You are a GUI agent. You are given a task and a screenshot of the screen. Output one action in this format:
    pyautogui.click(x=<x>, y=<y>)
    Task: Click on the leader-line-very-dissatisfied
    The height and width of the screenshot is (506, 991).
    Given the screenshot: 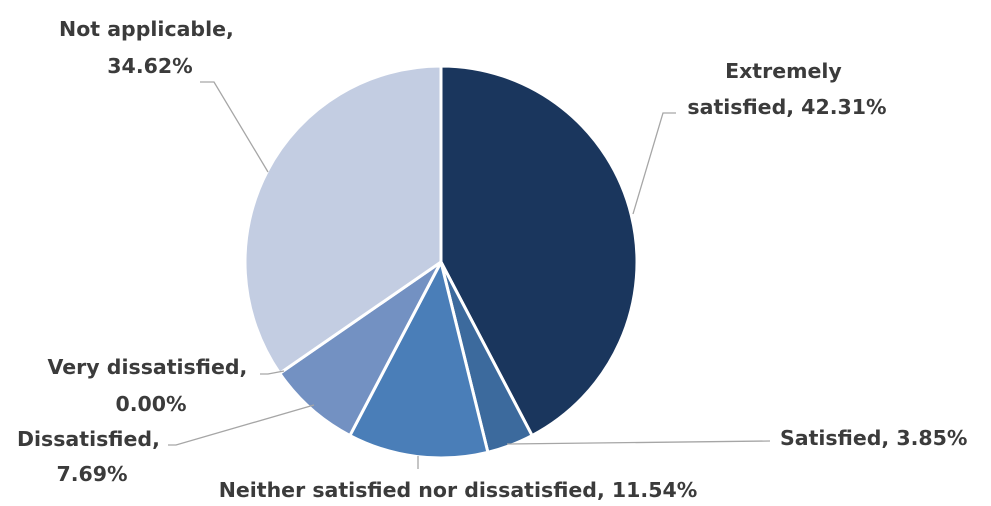 What is the action you would take?
    pyautogui.click(x=272, y=372)
    